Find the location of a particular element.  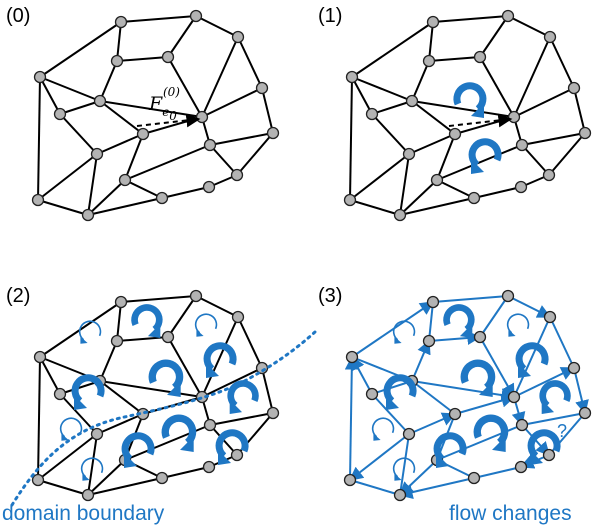

panel-label-2: (2) is located at coordinates (18, 296).